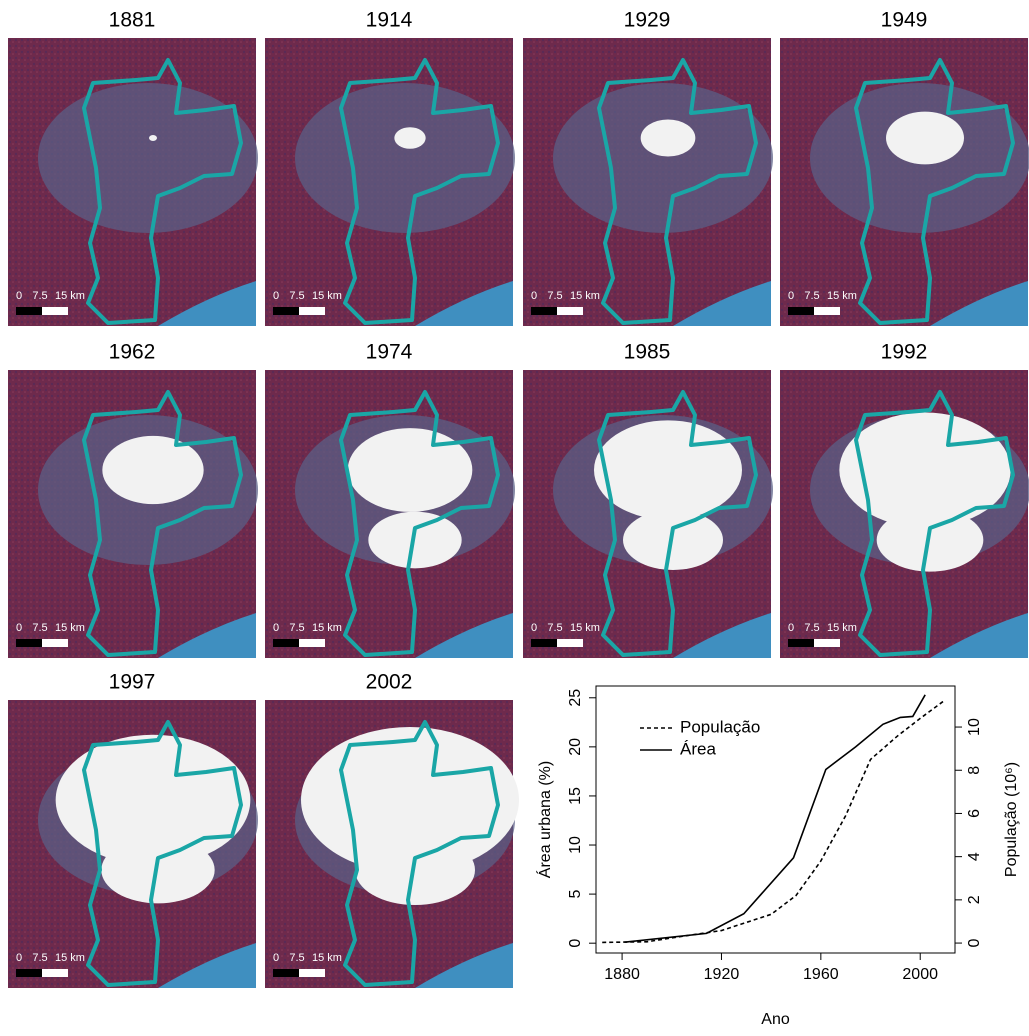 The image size is (1029, 1036). What do you see at coordinates (544, 819) in the screenshot?
I see `y-axis-label: Área urbana (%)` at bounding box center [544, 819].